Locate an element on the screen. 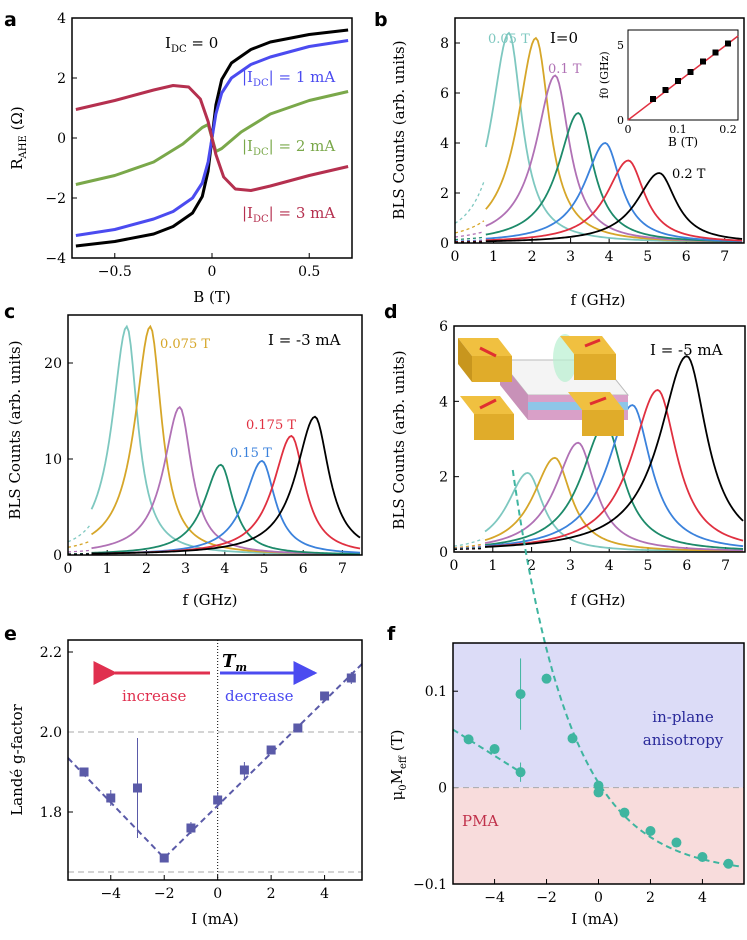  plot-frame-d is located at coordinates (599, 439).